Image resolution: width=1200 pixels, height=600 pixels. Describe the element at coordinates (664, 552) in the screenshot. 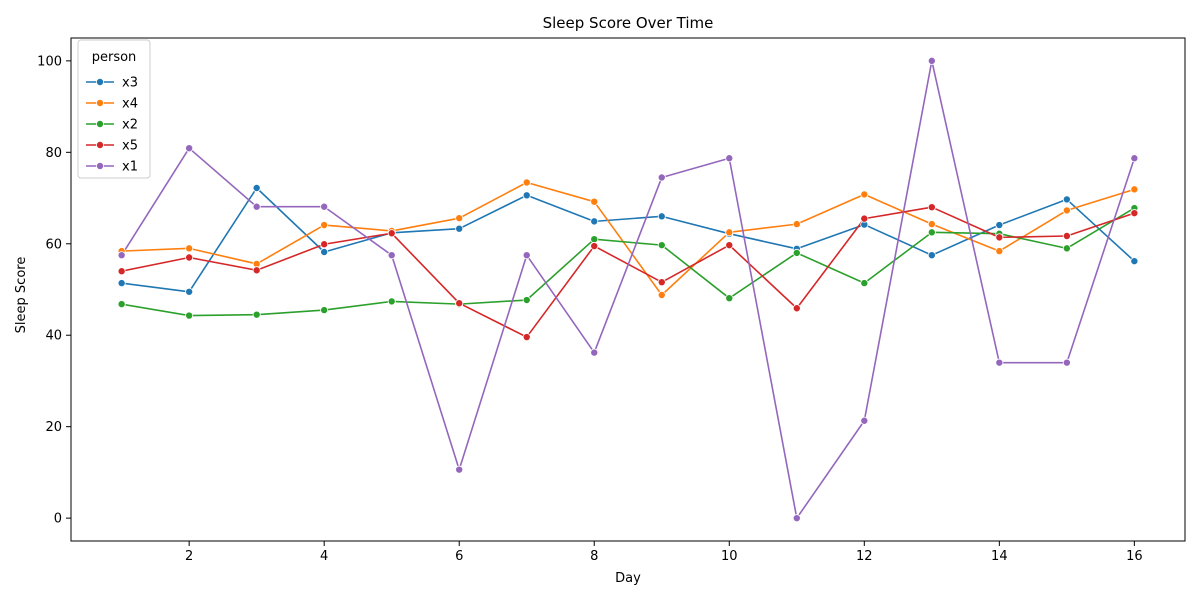

I see `x-axis: 2 4 6 8 10 12 14 16` at that location.